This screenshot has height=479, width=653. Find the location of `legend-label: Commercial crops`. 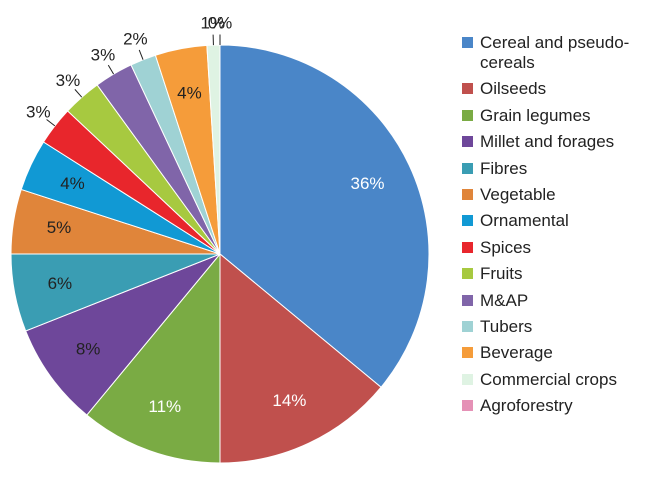

legend-label: Commercial crops is located at coordinates (548, 379).